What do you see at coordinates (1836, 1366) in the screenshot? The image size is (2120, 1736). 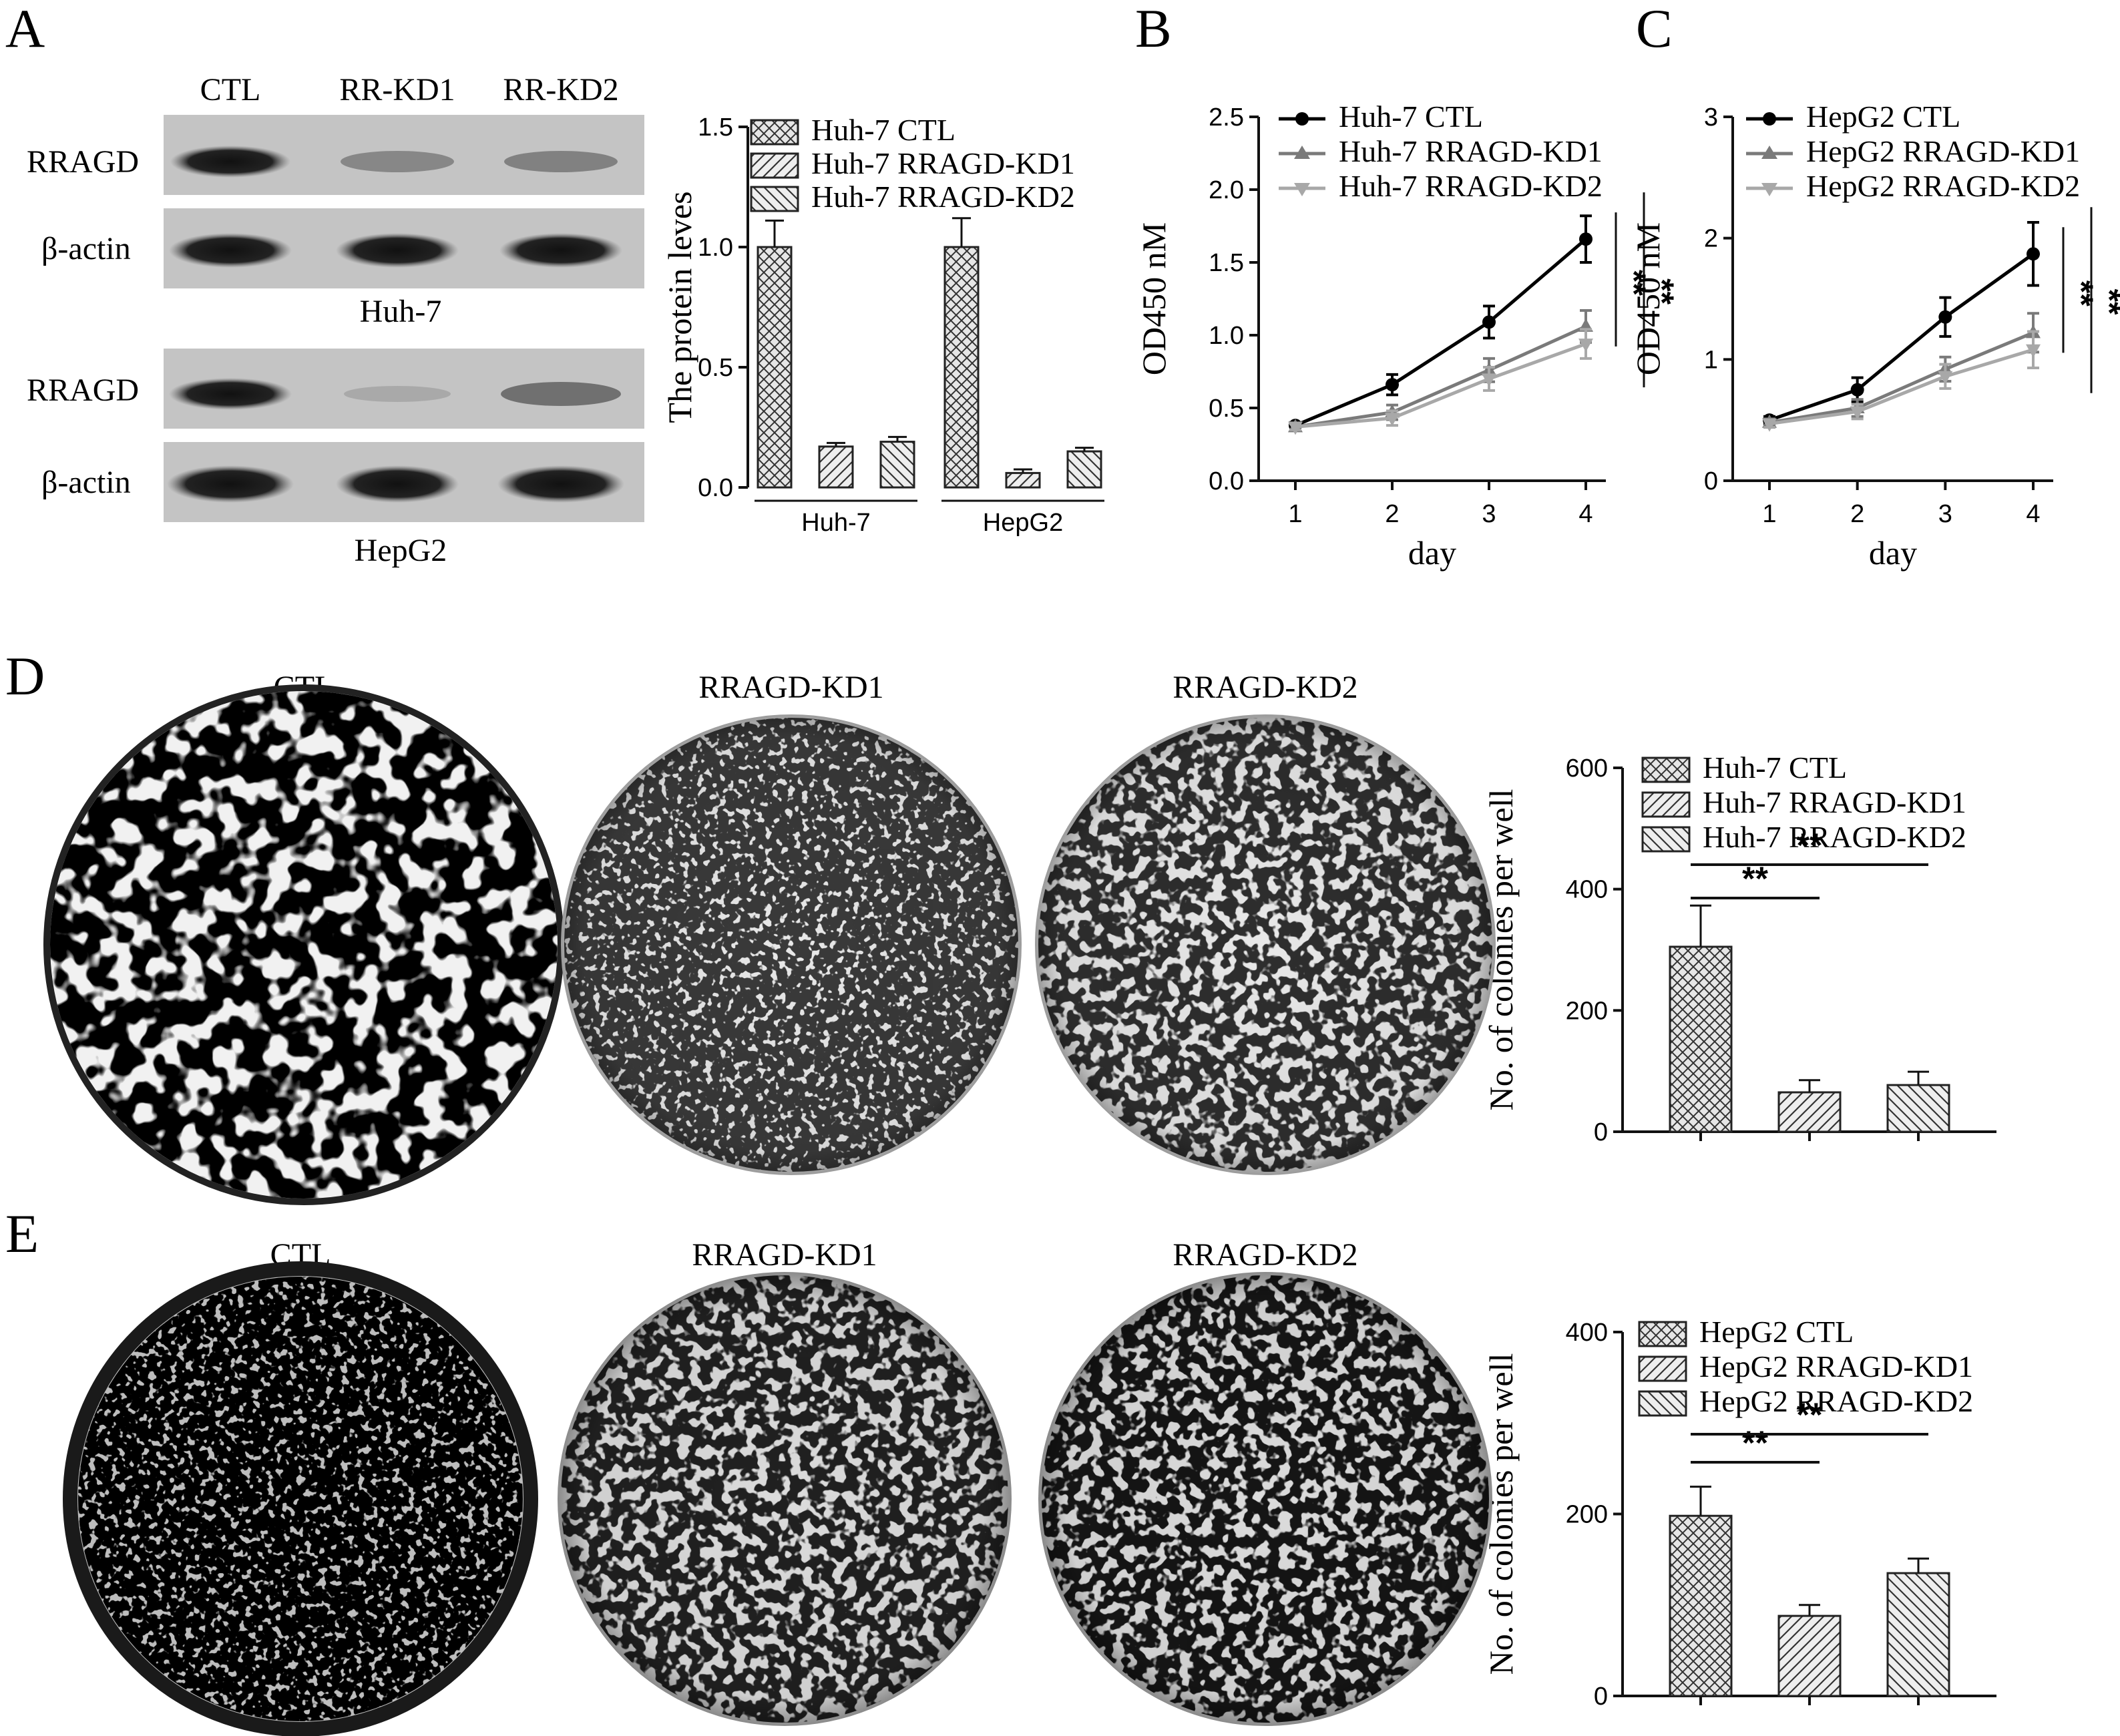 I see `legend-label: HepG2 RRAGD-KD1` at bounding box center [1836, 1366].